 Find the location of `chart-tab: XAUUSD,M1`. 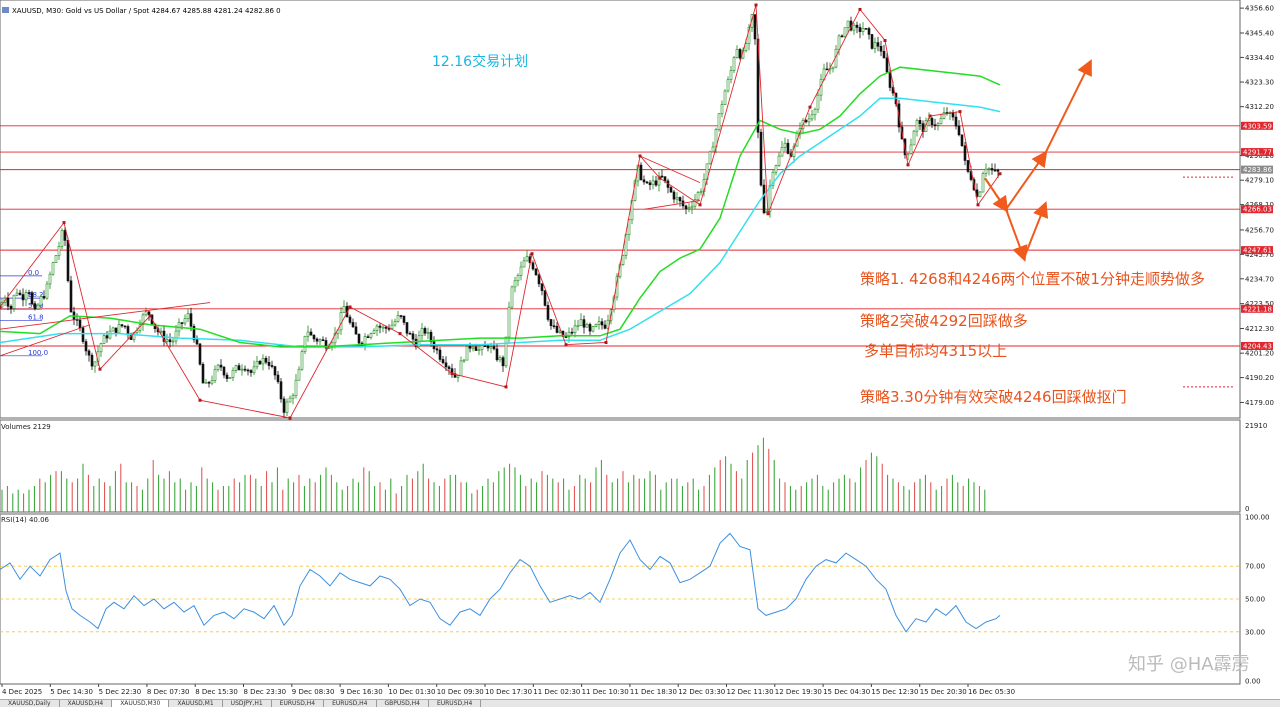

chart-tab: XAUUSD,M1 is located at coordinates (196, 703).